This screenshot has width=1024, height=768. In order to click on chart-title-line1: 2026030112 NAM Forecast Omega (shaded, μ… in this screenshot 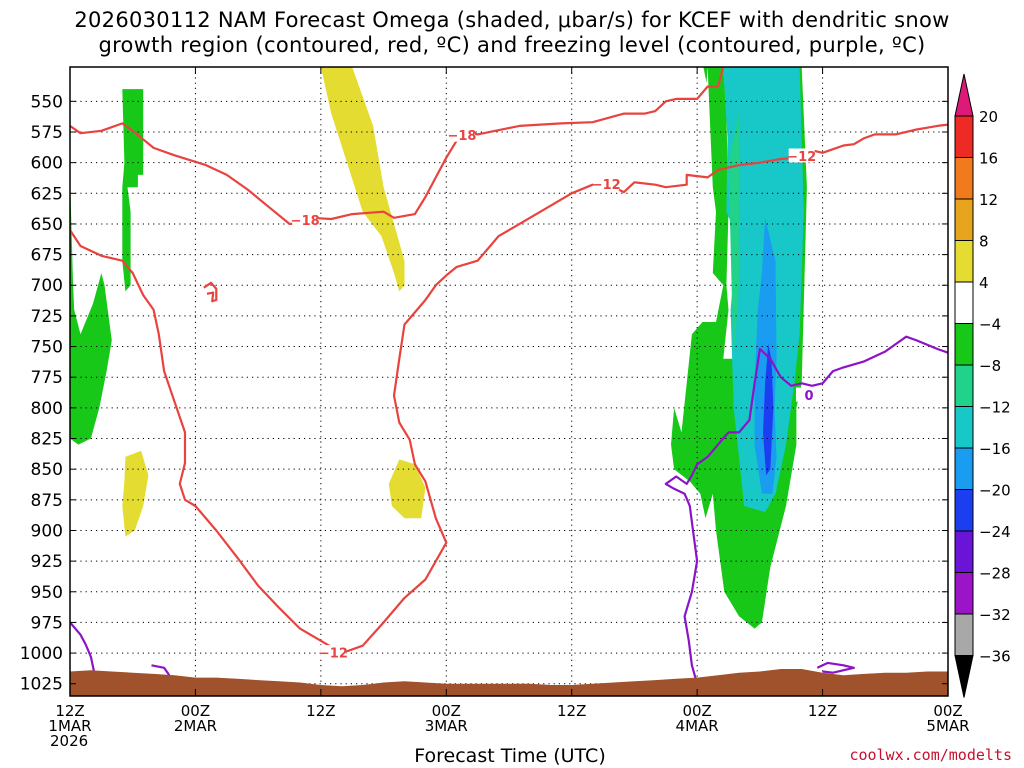, I will do `click(512, 20)`.